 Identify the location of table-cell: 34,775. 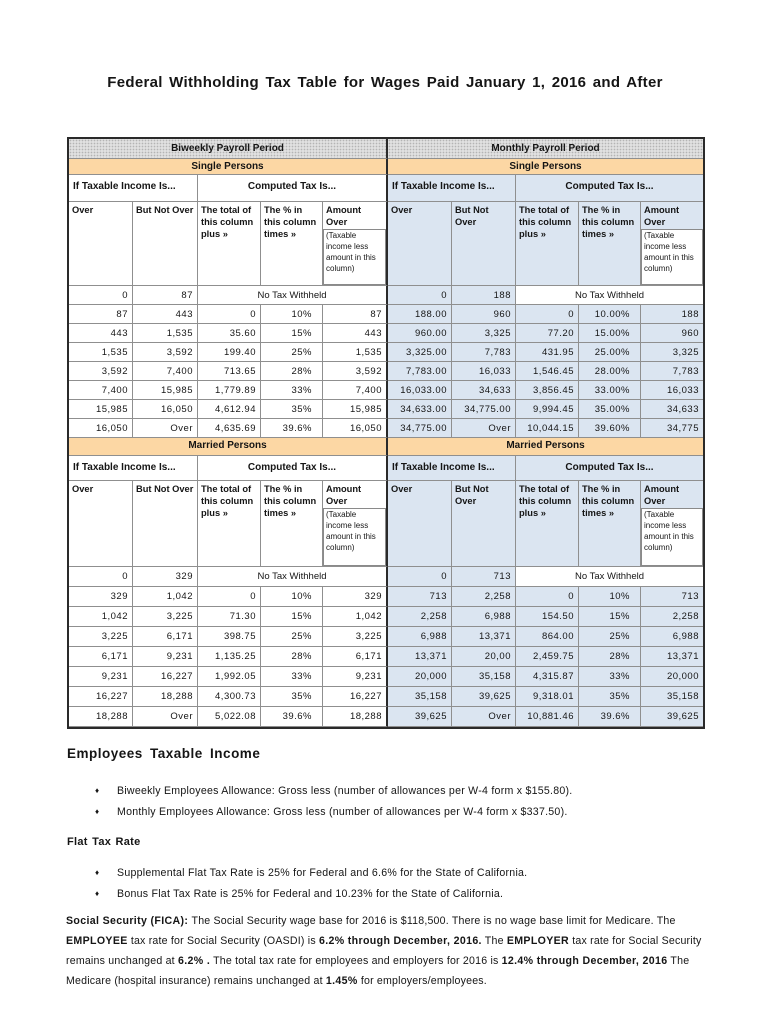
(672, 428).